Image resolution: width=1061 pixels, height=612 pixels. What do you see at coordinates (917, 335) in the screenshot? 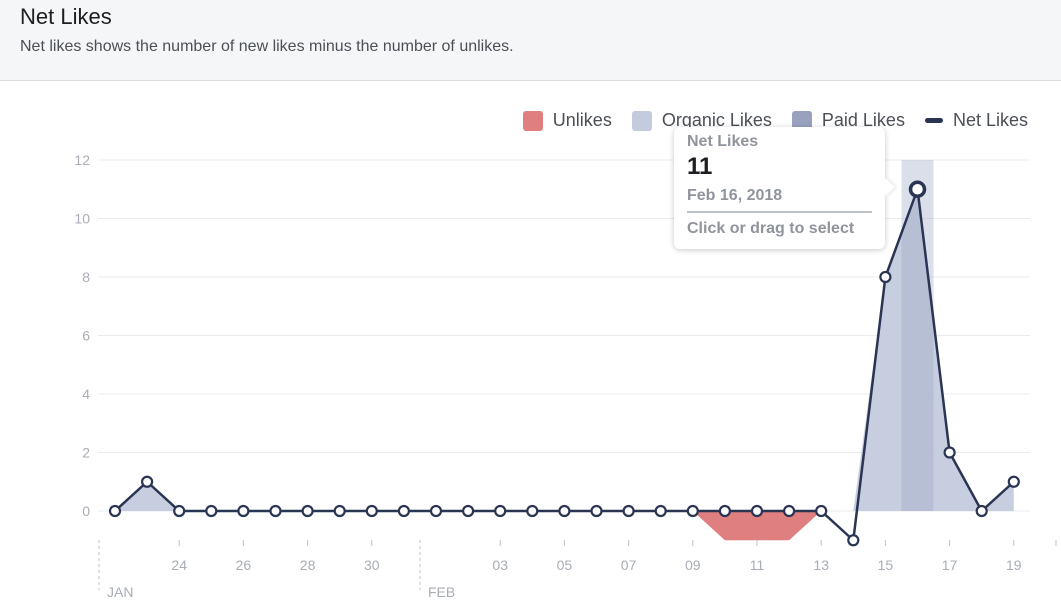
I see `paid-likes-area` at bounding box center [917, 335].